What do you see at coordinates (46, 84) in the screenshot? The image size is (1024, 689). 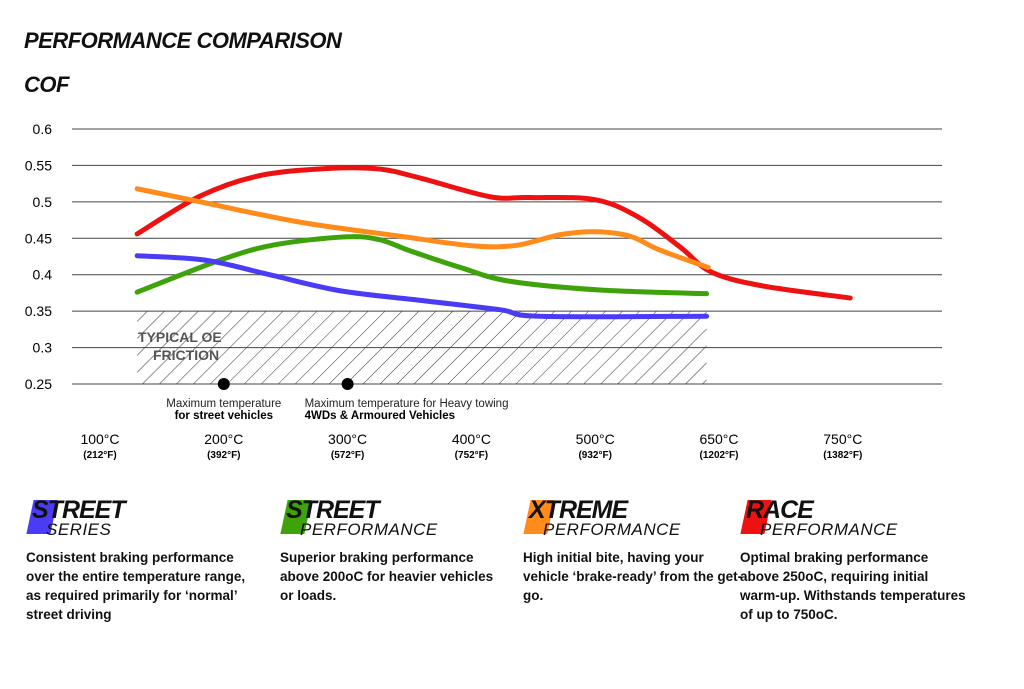 I see `chart-subtitle: COF` at bounding box center [46, 84].